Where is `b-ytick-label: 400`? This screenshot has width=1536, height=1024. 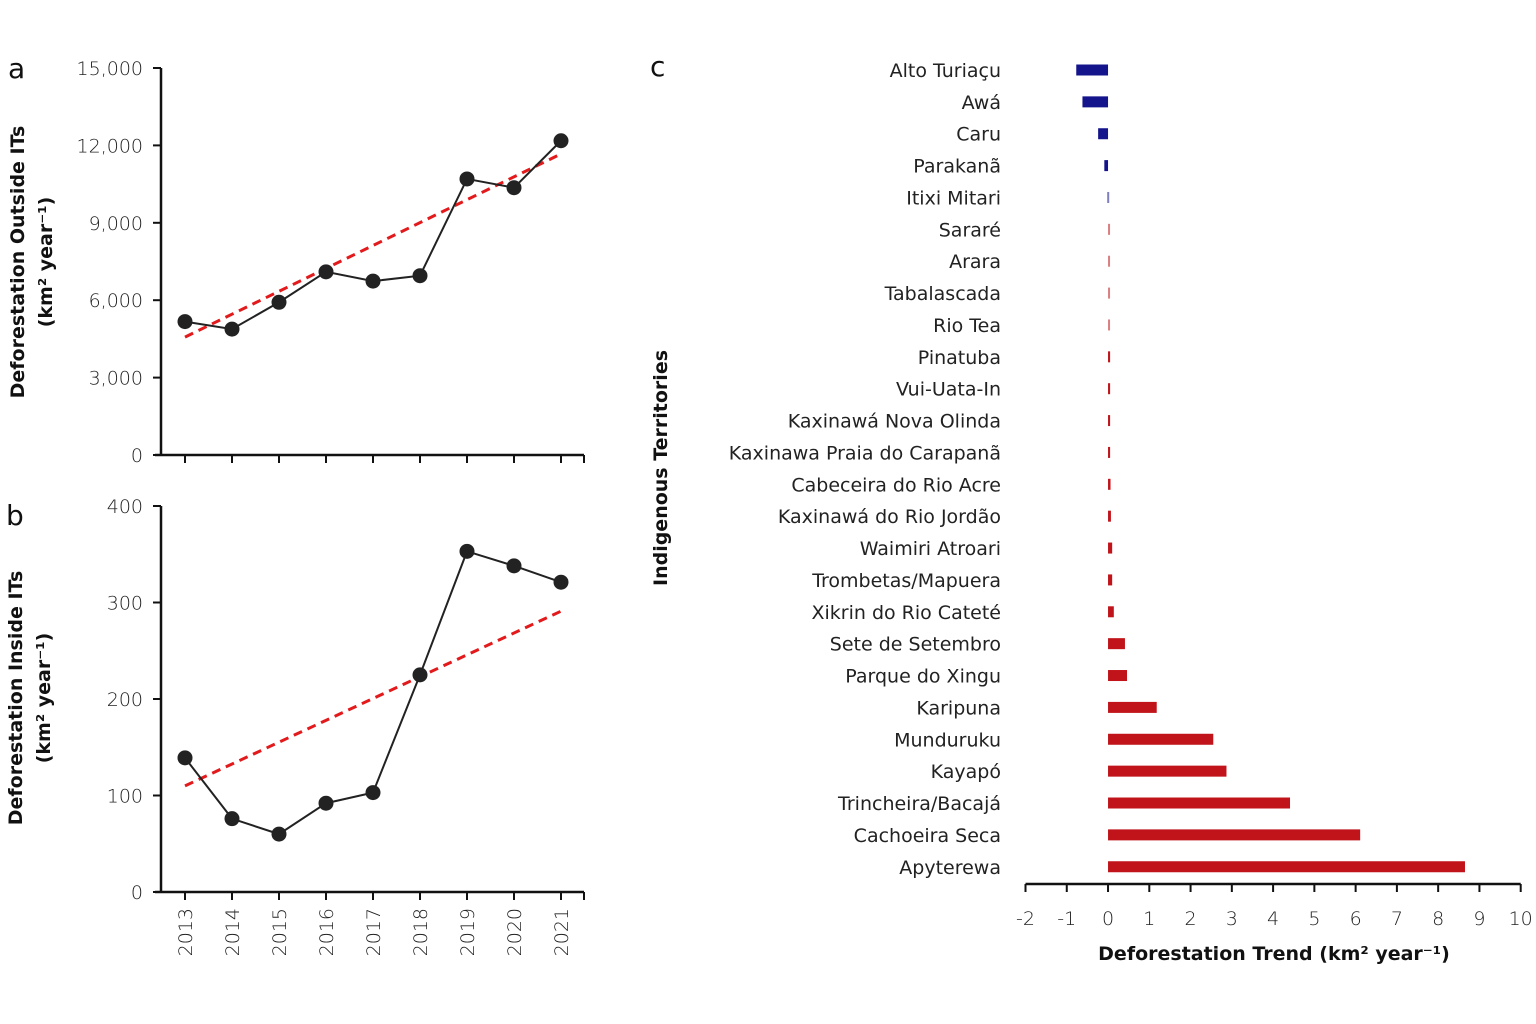 b-ytick-label: 400 is located at coordinates (125, 507).